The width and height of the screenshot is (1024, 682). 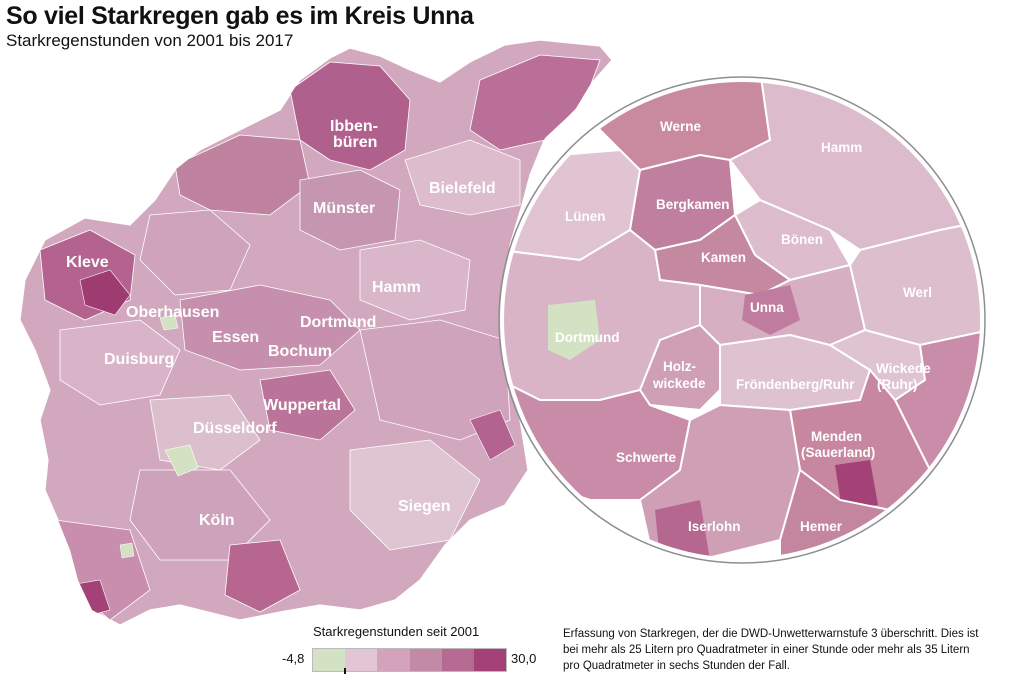 I want to click on city-label-kleve: Kleve, so click(x=87, y=262).